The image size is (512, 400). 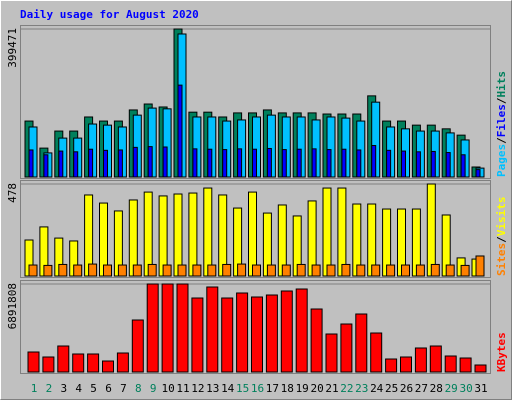 What do you see at coordinates (316, 388) in the screenshot?
I see `x-tick-label: 20` at bounding box center [316, 388].